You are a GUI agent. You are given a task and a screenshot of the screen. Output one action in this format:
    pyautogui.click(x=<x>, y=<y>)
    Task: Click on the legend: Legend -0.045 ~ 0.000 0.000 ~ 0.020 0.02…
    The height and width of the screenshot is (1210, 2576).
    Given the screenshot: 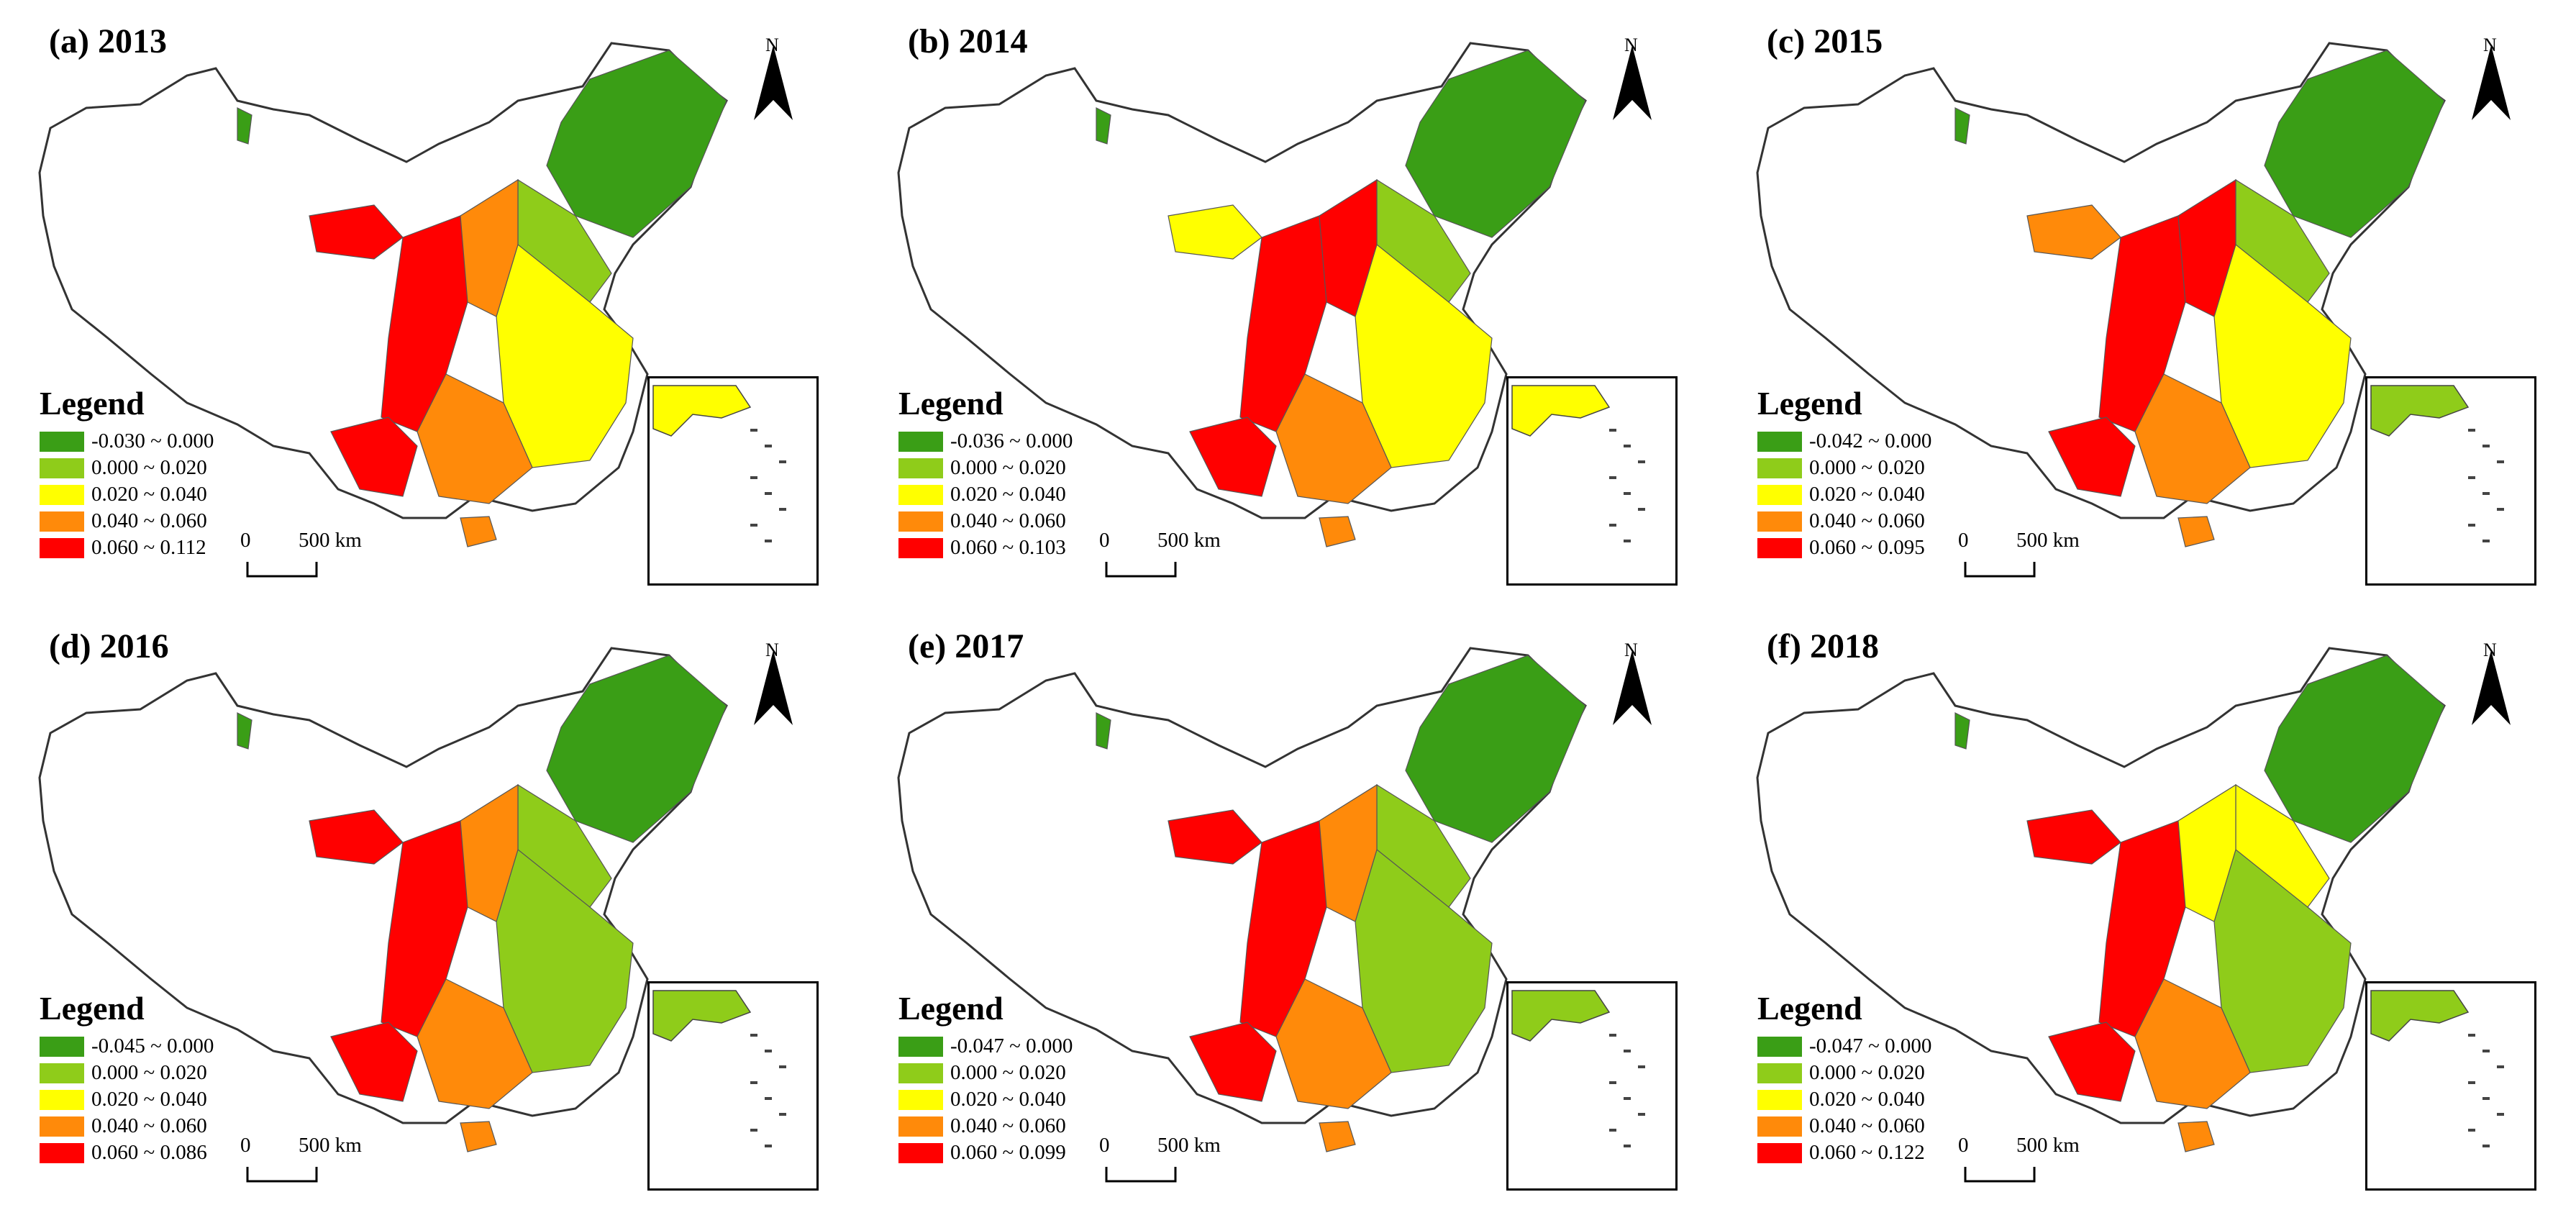 What is the action you would take?
    pyautogui.click(x=158, y=1078)
    